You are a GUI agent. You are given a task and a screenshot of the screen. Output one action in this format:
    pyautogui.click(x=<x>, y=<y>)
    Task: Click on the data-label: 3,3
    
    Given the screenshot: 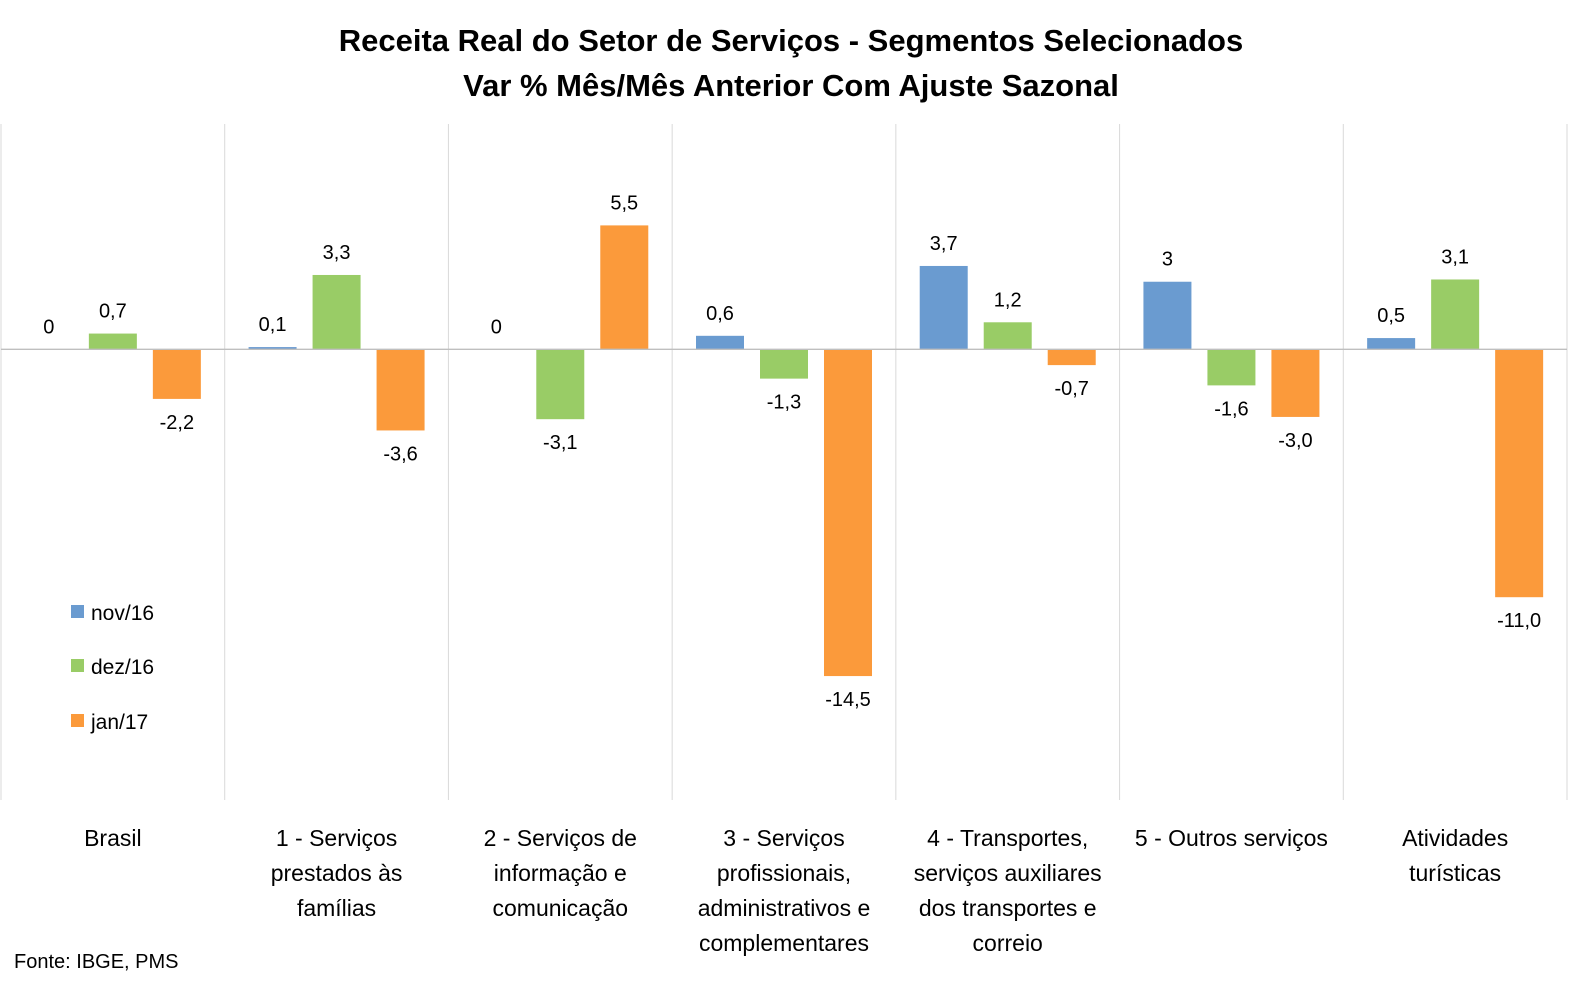 What is the action you would take?
    pyautogui.click(x=337, y=253)
    